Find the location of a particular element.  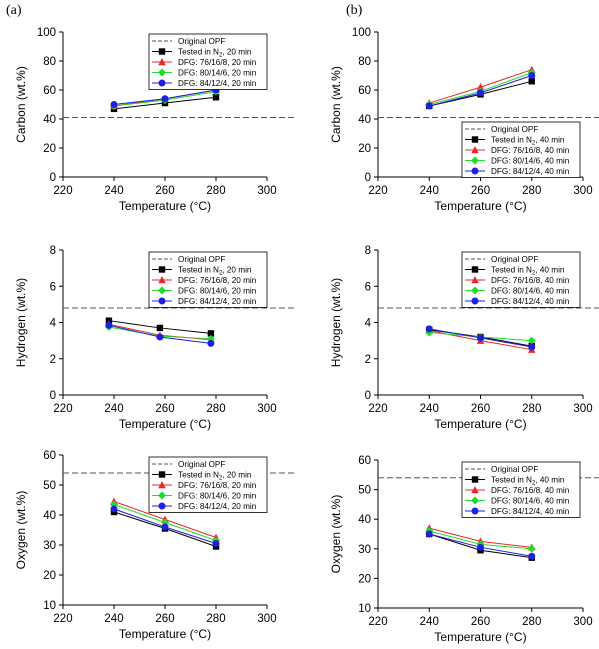

panel-label-a: (a) is located at coordinates (14, 10).